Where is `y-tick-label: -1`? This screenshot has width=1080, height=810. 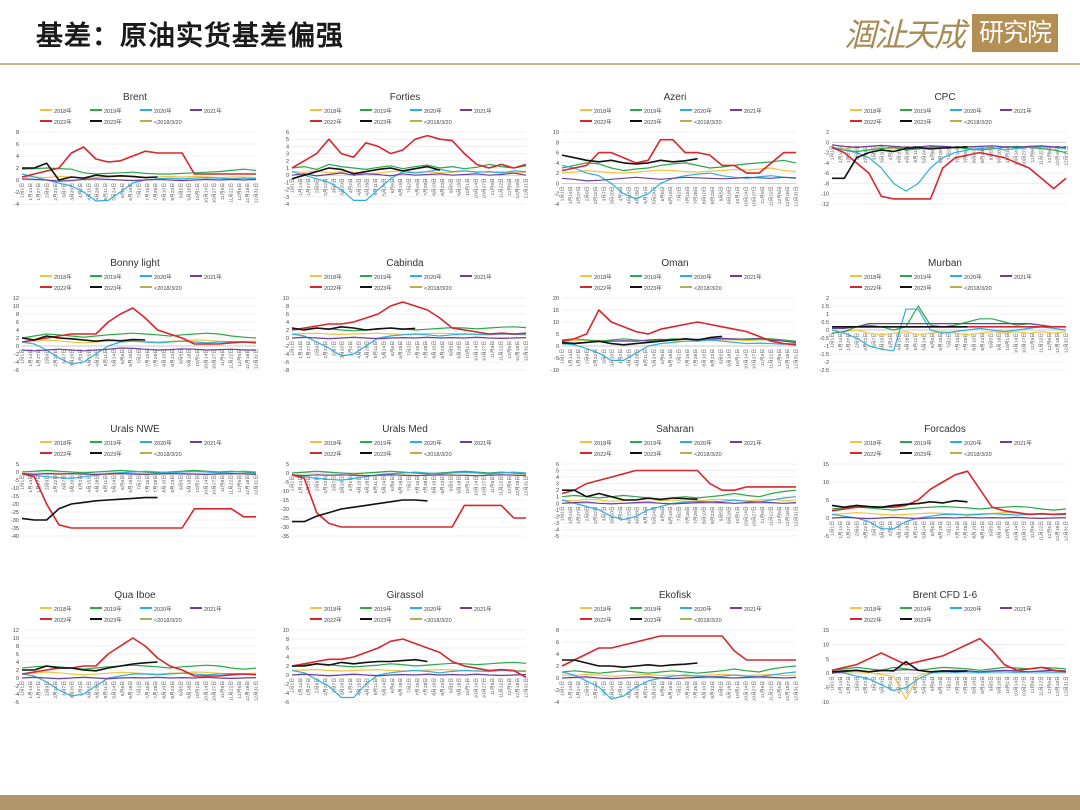 y-tick-label: -1 is located at coordinates (826, 347).